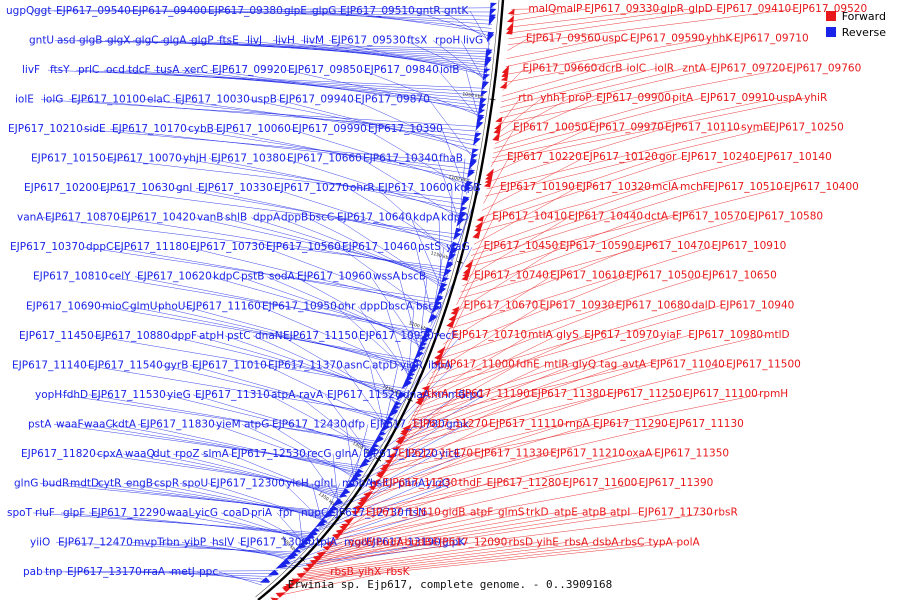 This screenshot has width=900, height=600. What do you see at coordinates (691, 454) in the screenshot?
I see `forward-gene-label: EJP617_11350` at bounding box center [691, 454].